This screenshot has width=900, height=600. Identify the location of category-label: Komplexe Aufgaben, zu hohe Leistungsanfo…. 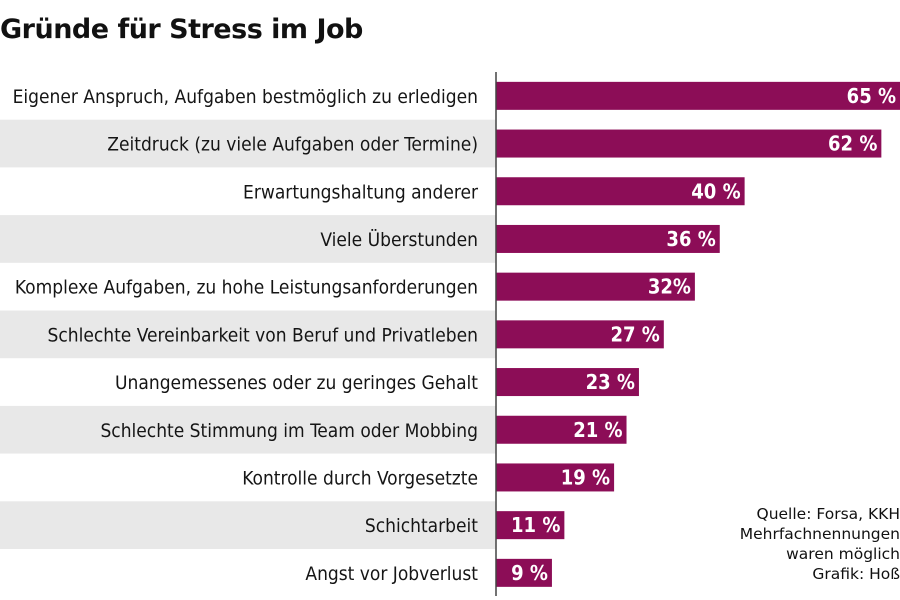
(246, 288).